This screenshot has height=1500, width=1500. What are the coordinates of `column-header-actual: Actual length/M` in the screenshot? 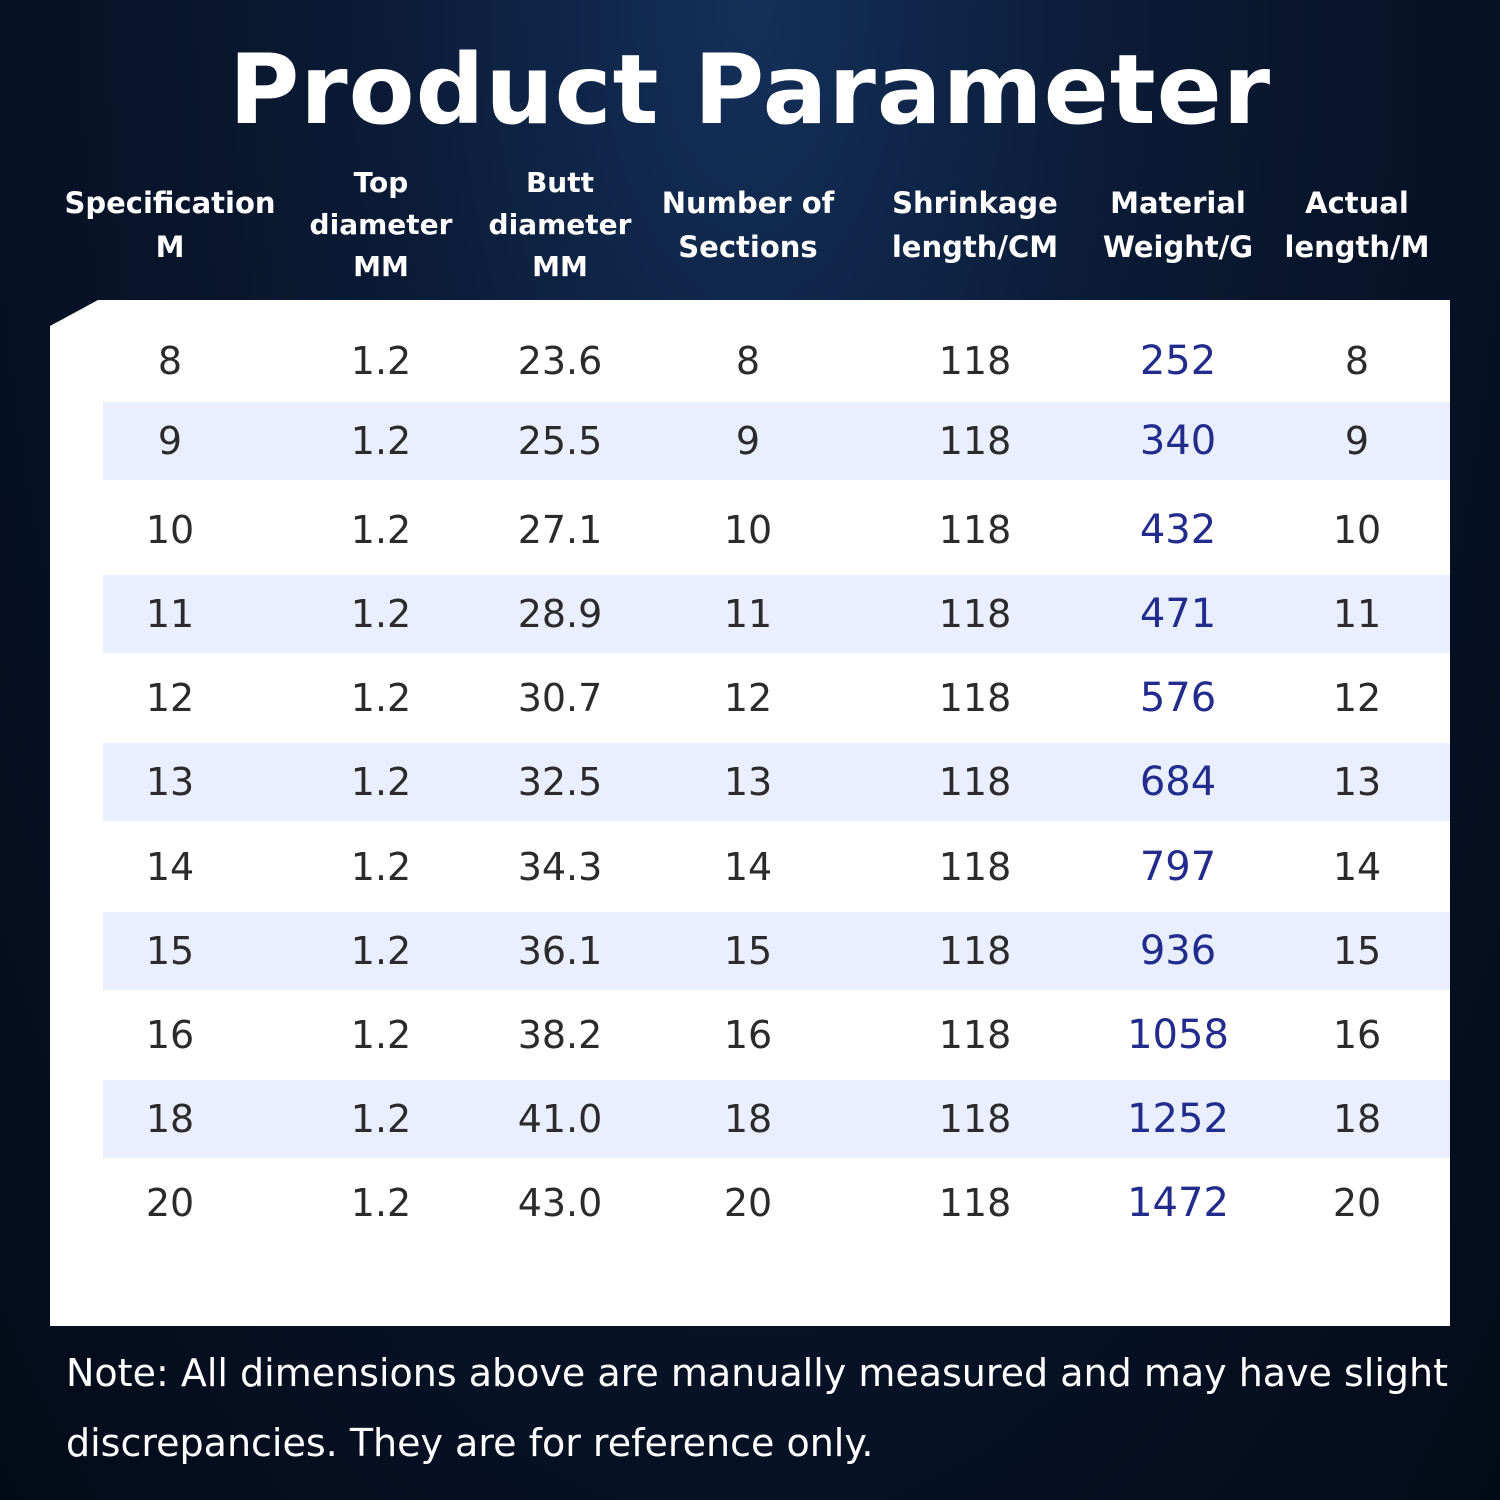 It's located at (1357, 225).